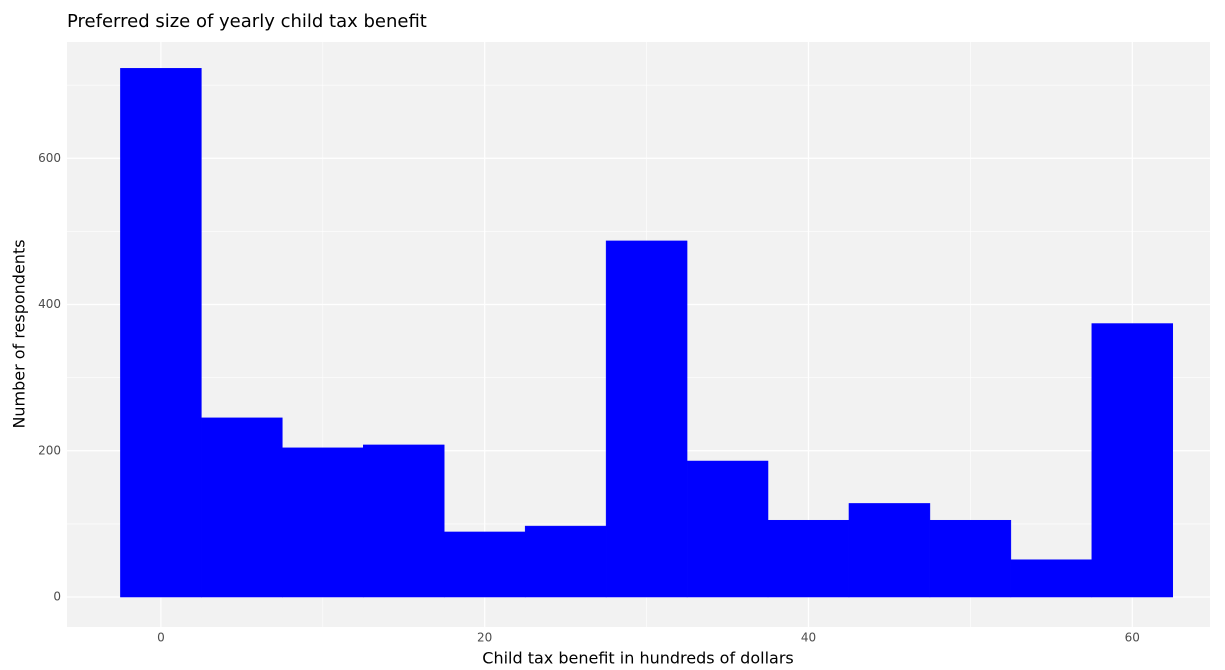 The height and width of the screenshot is (670, 1225). What do you see at coordinates (1132, 638) in the screenshot?
I see `x-tick-label: 60` at bounding box center [1132, 638].